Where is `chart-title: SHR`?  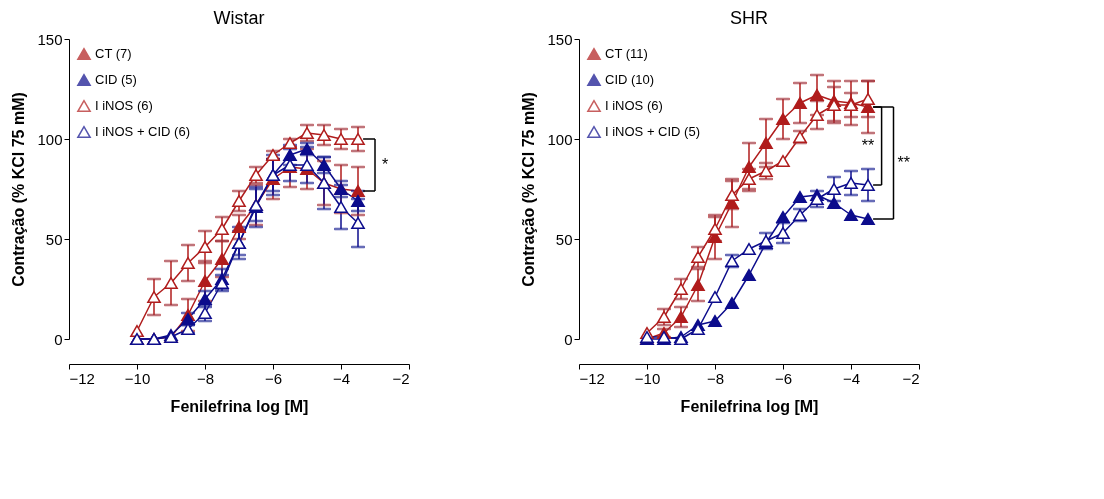 chart-title: SHR is located at coordinates (749, 18).